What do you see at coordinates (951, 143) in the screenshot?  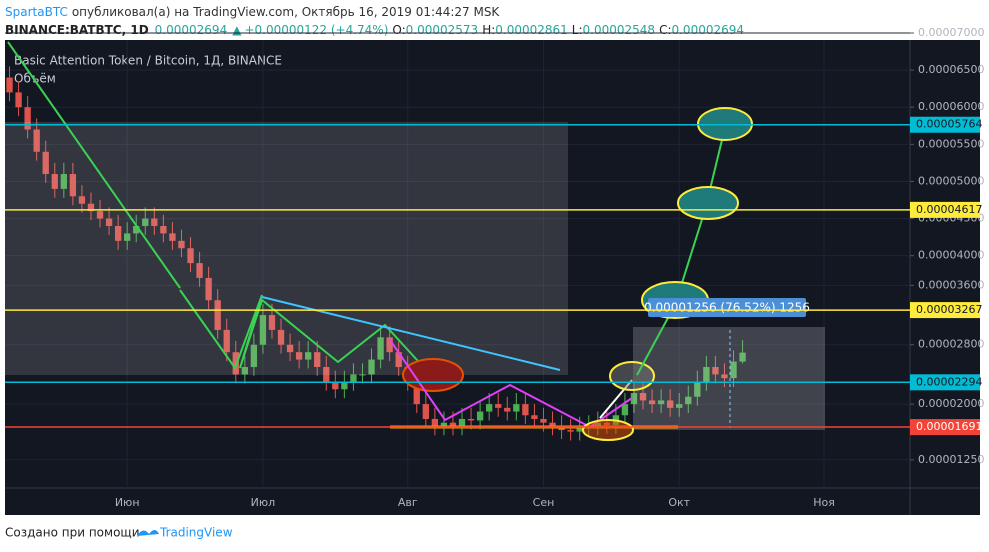 I see `y-tick-label: 0.00005500` at bounding box center [951, 143].